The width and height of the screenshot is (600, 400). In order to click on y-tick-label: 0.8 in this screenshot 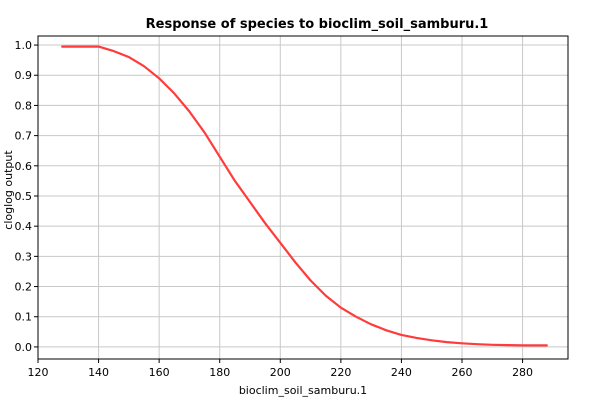, I will do `click(24, 105)`.